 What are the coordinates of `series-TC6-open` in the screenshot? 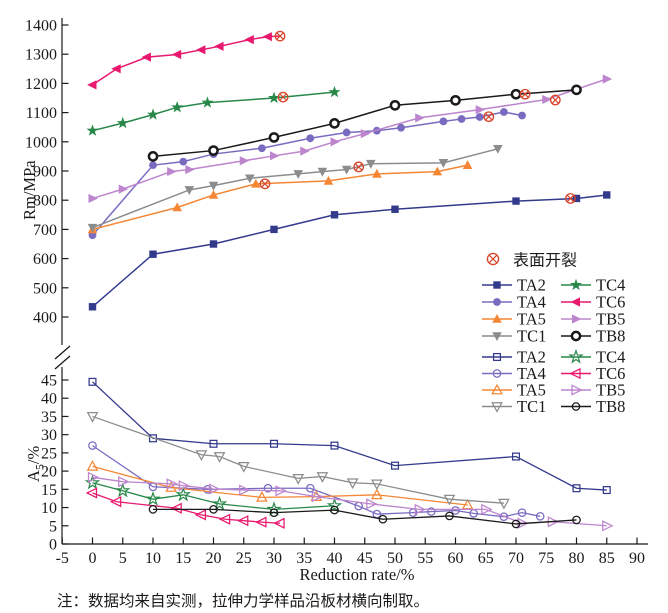 It's located at (185, 508).